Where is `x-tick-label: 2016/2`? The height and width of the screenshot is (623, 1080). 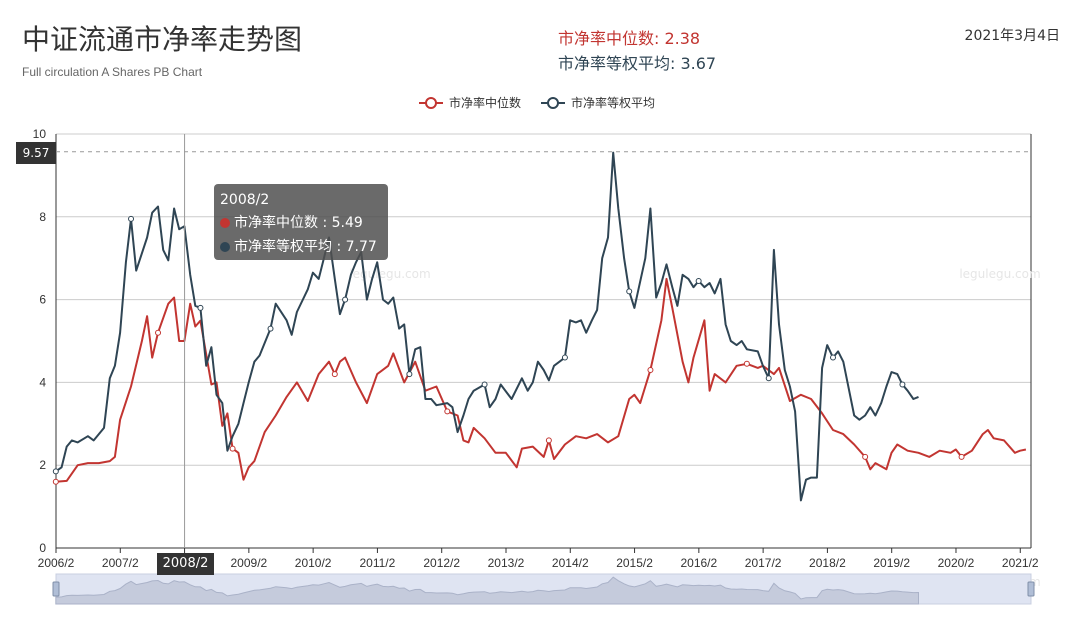
x-tick-label: 2016/2 is located at coordinates (698, 563).